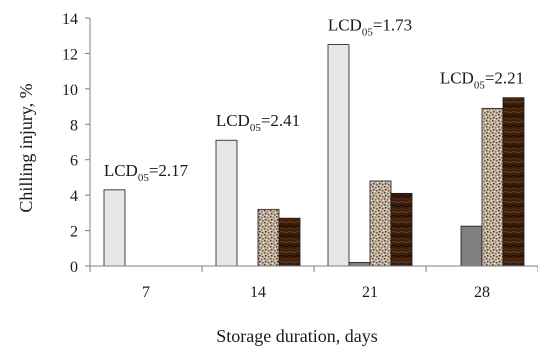 This screenshot has height=347, width=538. What do you see at coordinates (146, 292) in the screenshot?
I see `x-tick-label: 7` at bounding box center [146, 292].